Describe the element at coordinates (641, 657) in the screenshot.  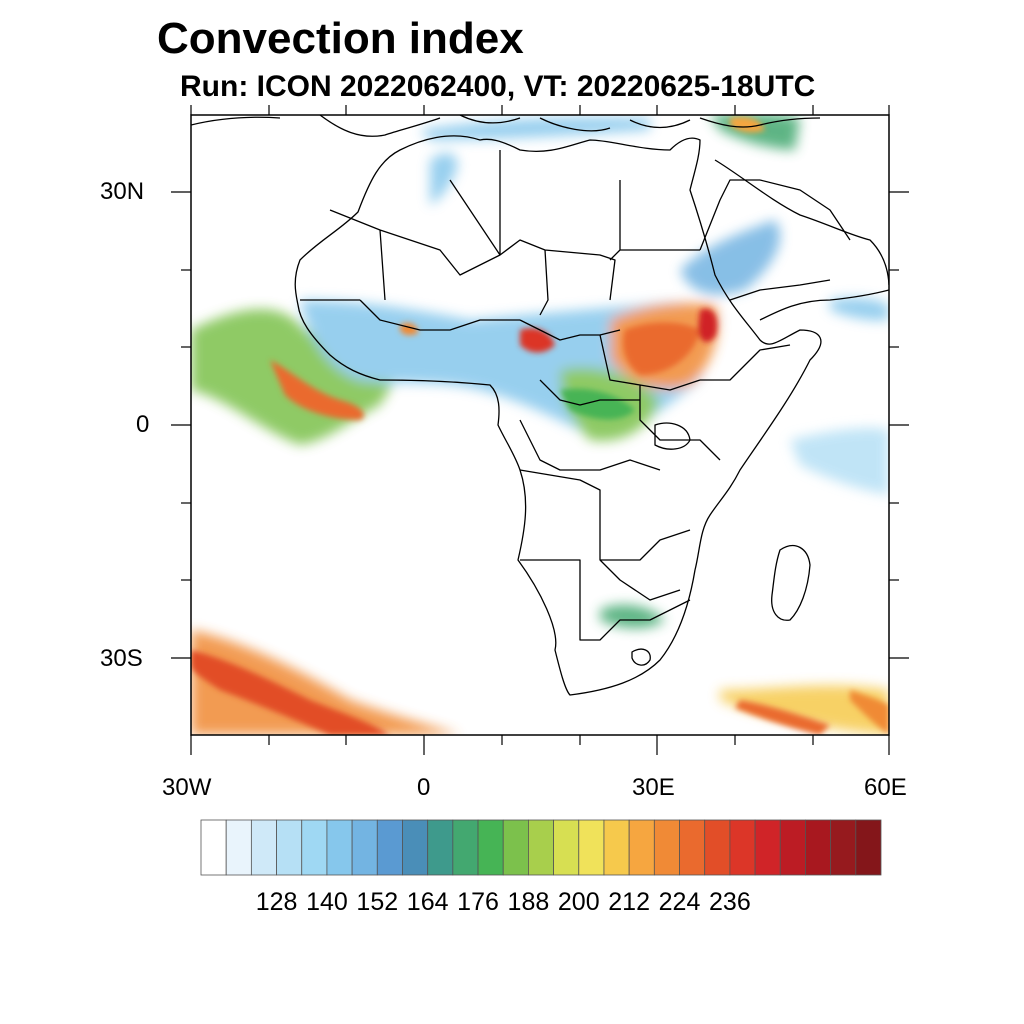
I see `lesotho` at that location.